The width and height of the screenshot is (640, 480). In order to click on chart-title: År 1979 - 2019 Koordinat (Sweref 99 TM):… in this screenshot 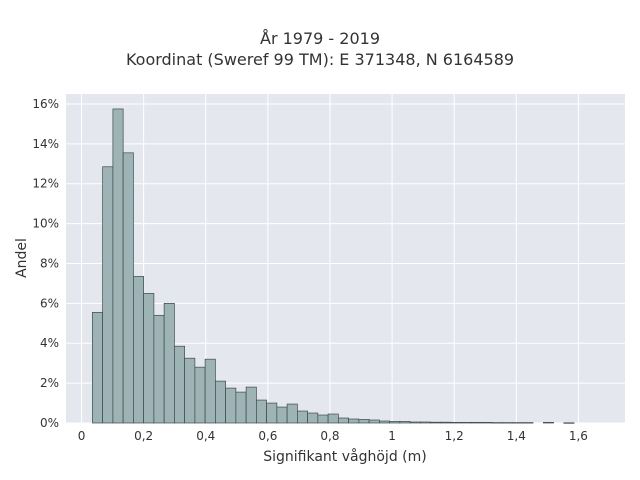, I will do `click(320, 49)`.